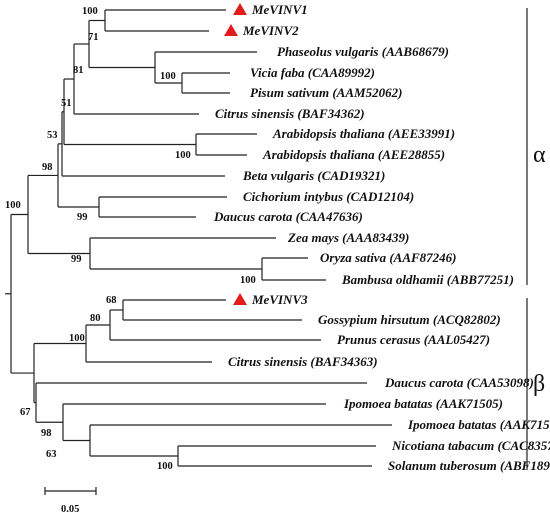  Describe the element at coordinates (326, 92) in the screenshot. I see `leaf-label-ps: Pisum sativum (AAM52062)` at that location.